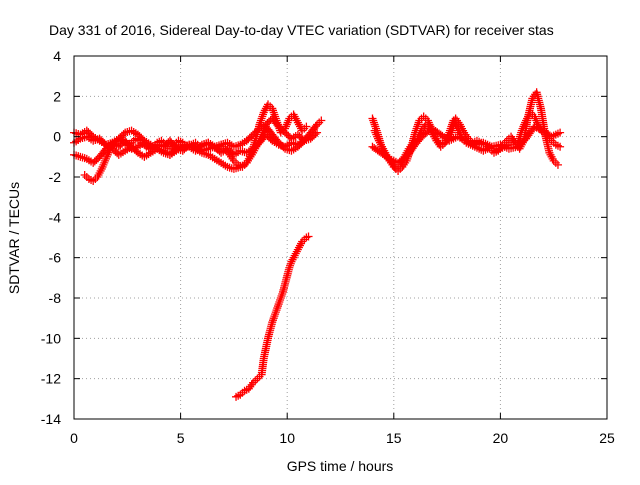 The image size is (640, 485). Describe the element at coordinates (189, 137) in the screenshot. I see `series-trace-d` at that location.